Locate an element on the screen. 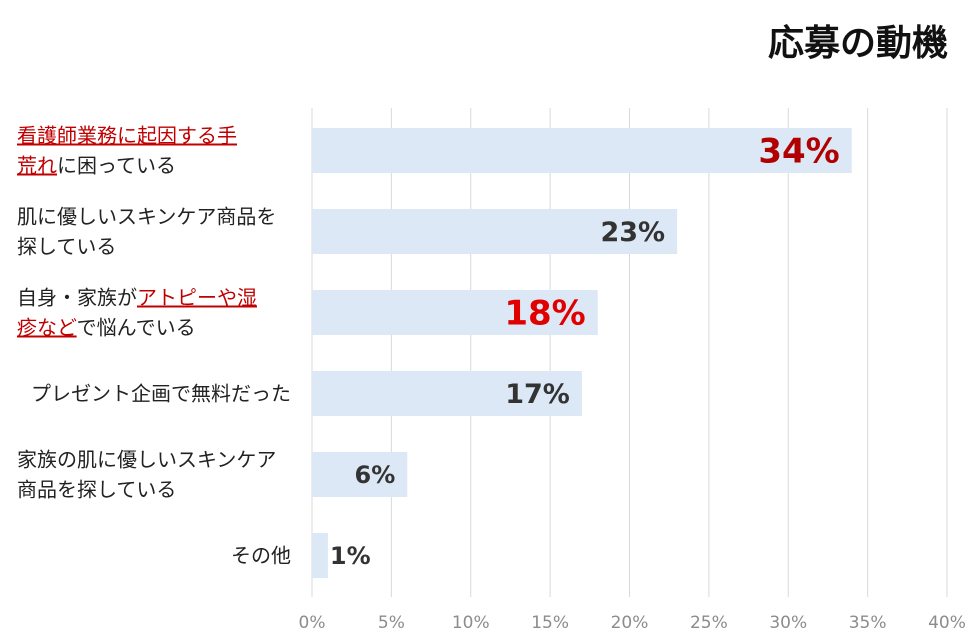  data-label: 6% is located at coordinates (375, 475).